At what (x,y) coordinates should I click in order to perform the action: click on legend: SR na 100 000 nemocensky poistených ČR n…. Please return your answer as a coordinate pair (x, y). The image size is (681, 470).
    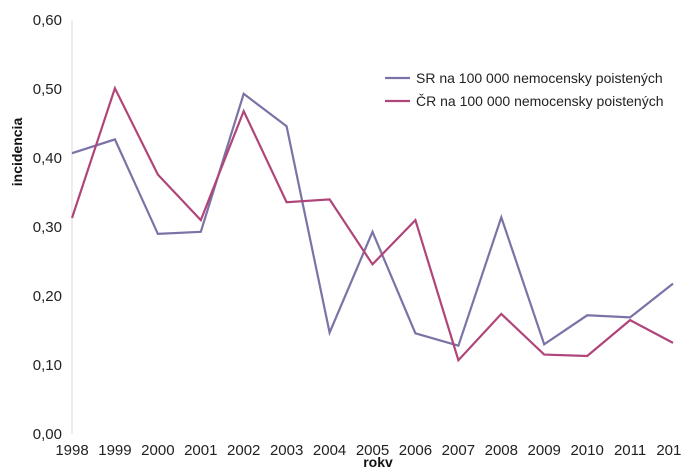
    Looking at the image, I should click on (524, 89).